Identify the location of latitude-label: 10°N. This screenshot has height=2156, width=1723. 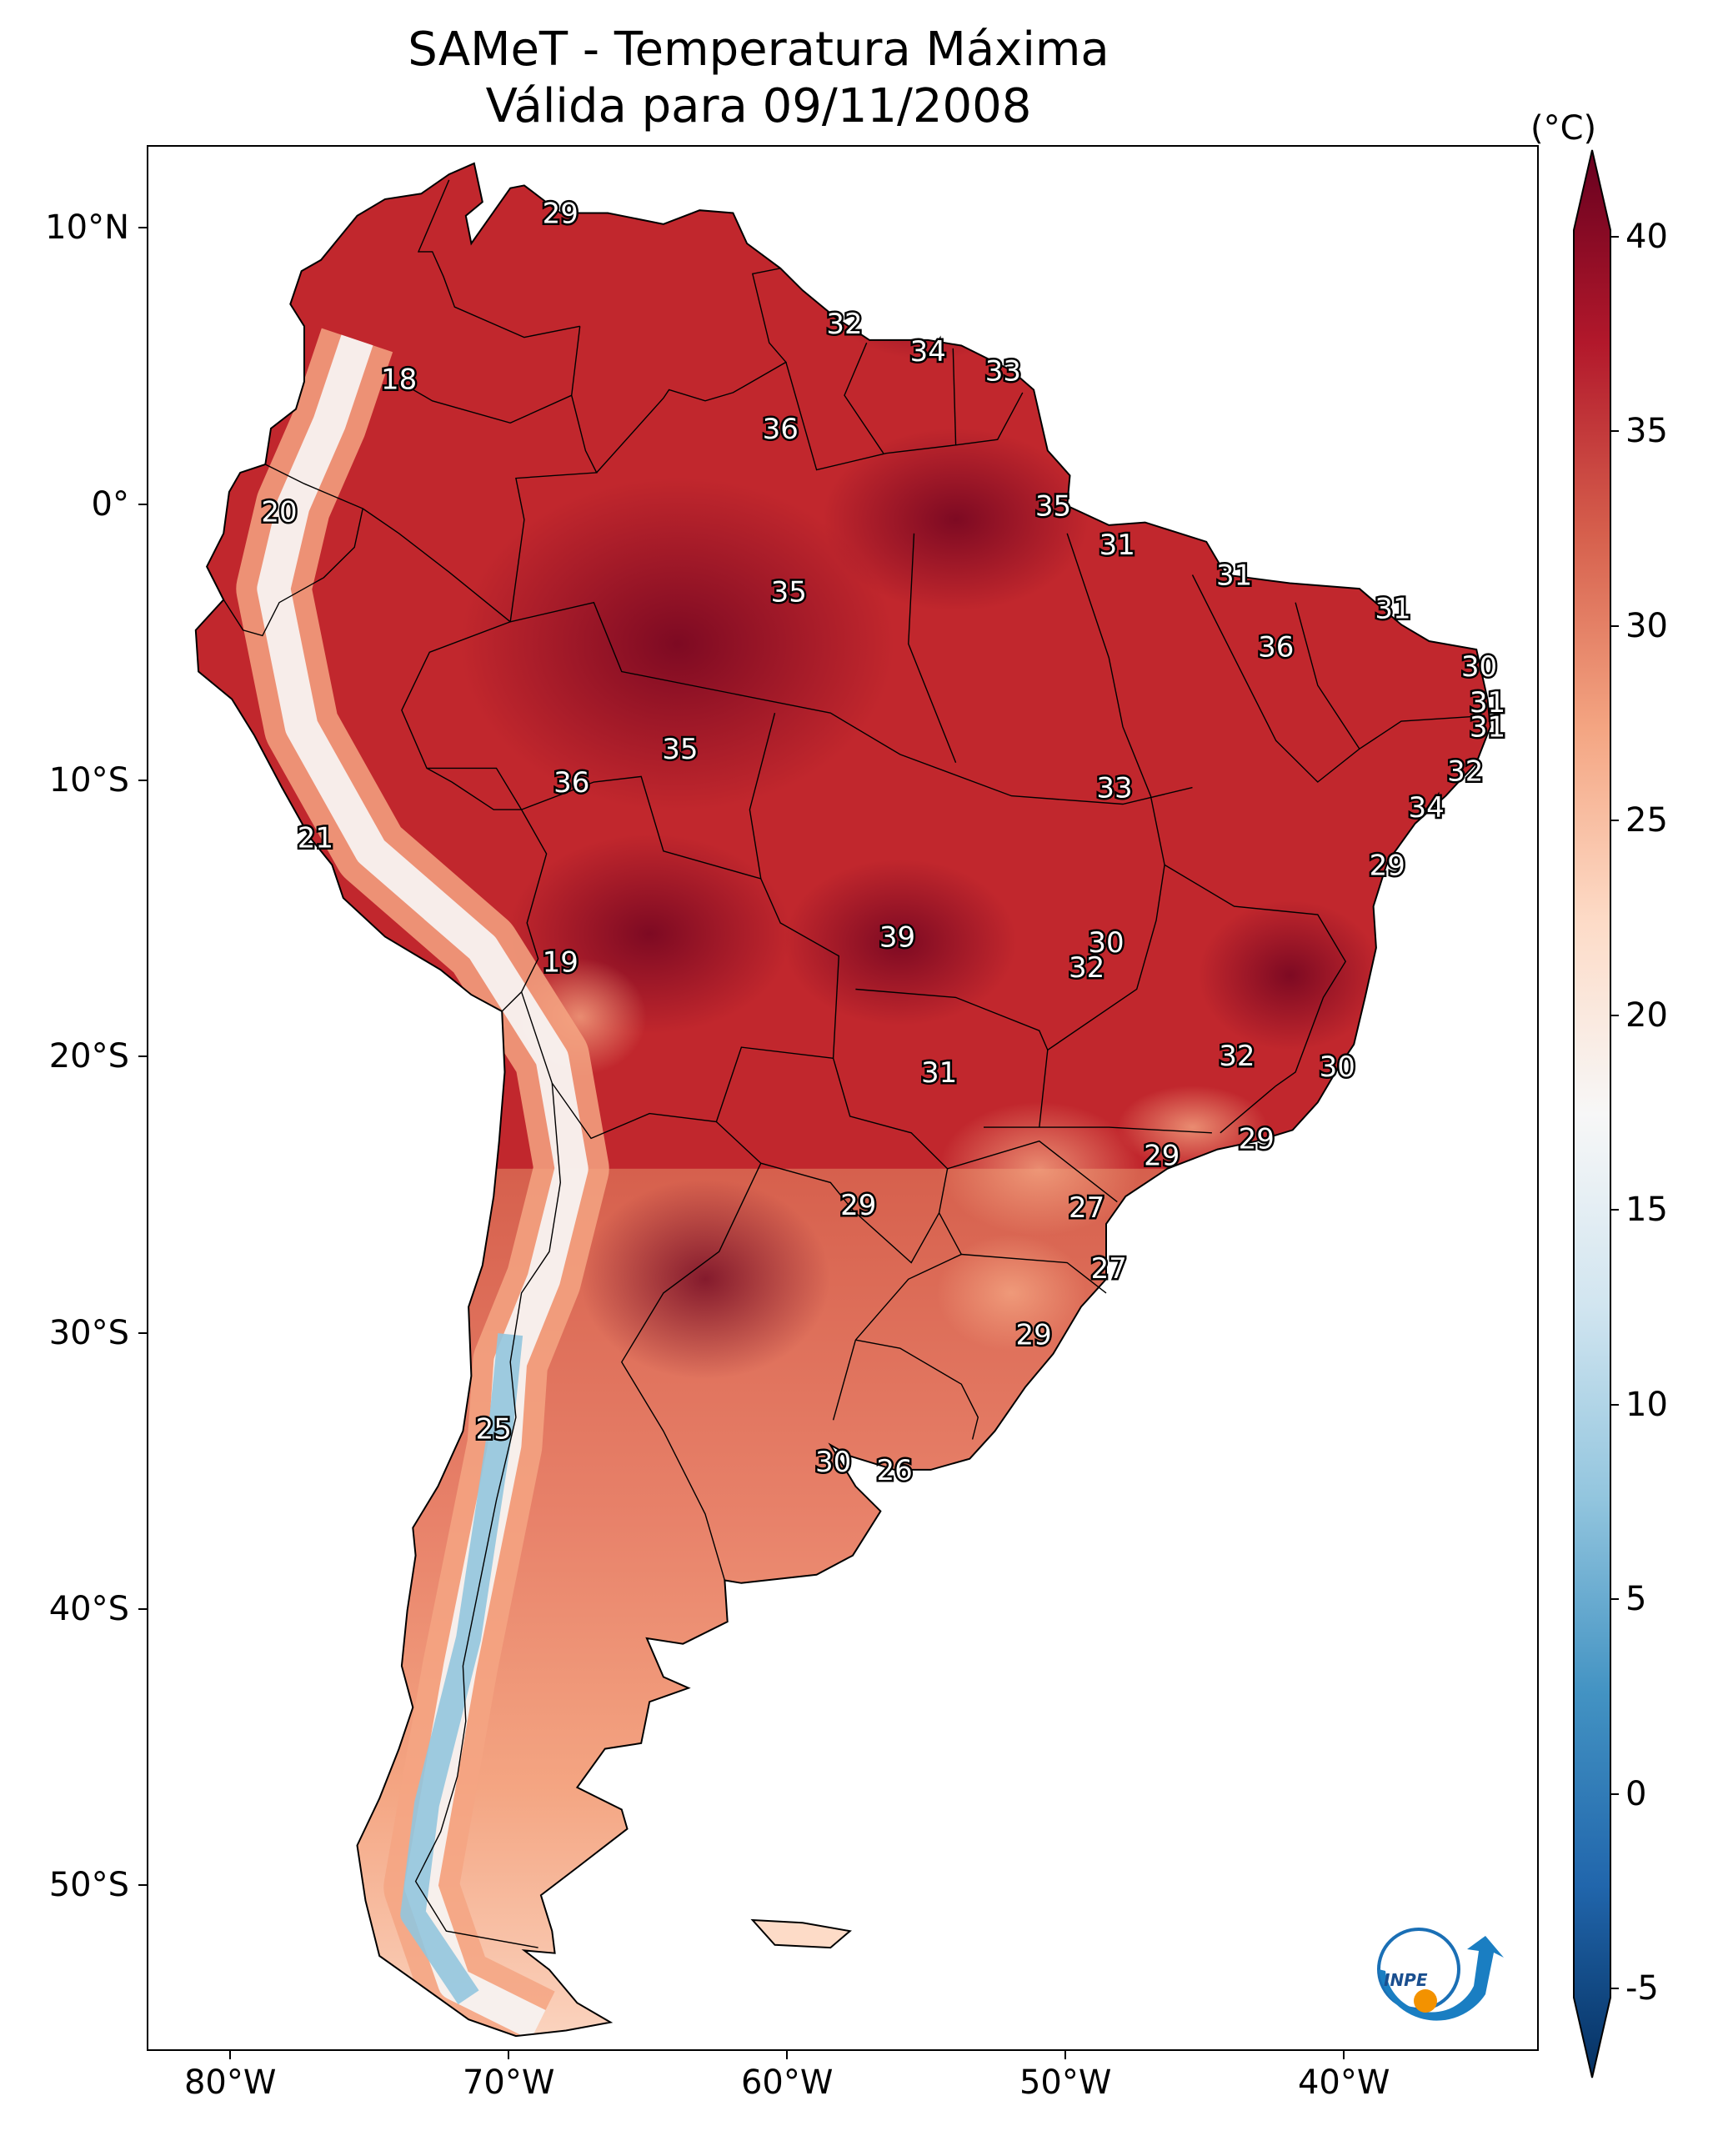
(87, 228).